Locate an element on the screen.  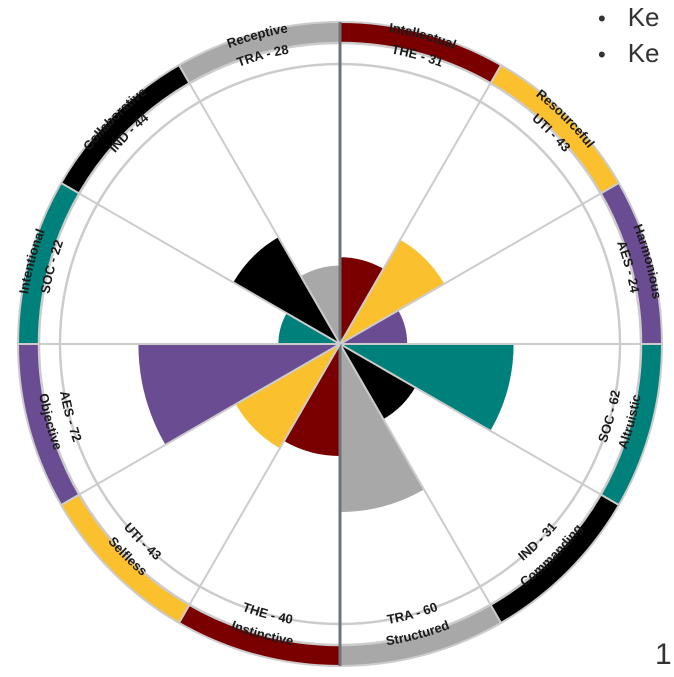
value-wedge-instinctive is located at coordinates (312, 400).